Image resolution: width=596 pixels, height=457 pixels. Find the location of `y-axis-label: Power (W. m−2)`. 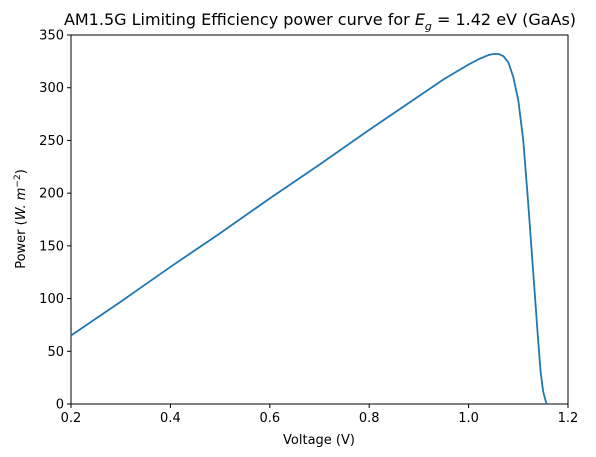

y-axis-label: Power (W. m−2) is located at coordinates (21, 219).